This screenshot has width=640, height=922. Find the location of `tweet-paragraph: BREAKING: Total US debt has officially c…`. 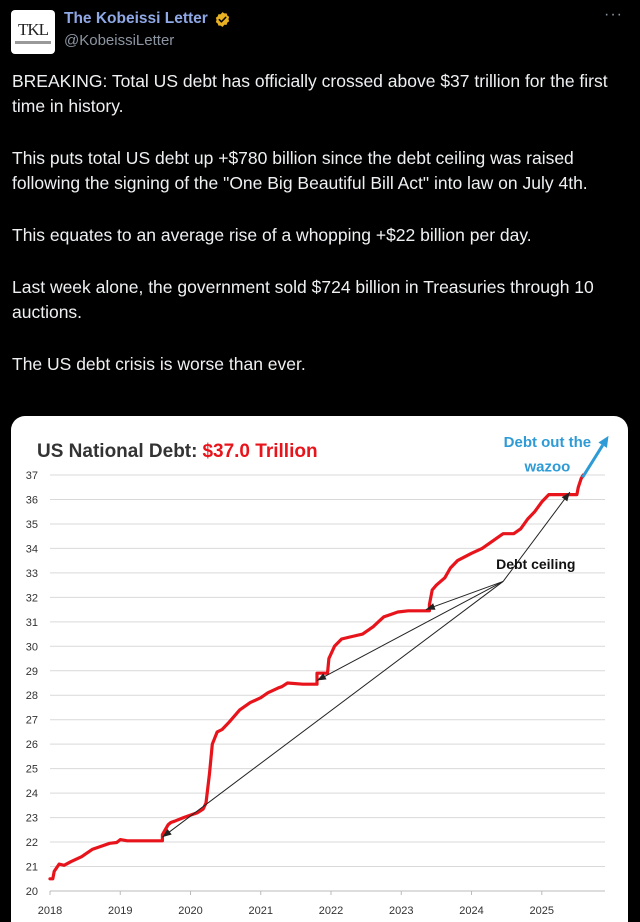

tweet-paragraph: BREAKING: Total US debt has officially c… is located at coordinates (310, 93).